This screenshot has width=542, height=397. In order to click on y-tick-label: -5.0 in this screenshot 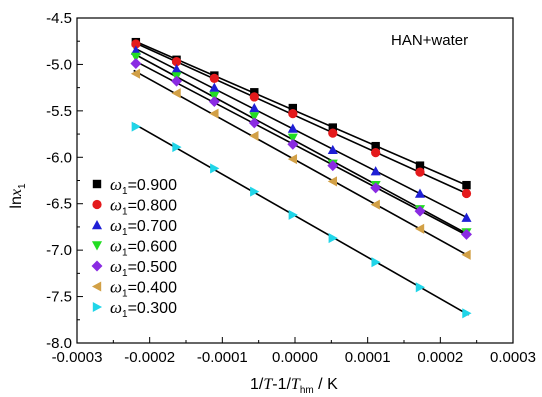, I will do `click(59, 64)`.